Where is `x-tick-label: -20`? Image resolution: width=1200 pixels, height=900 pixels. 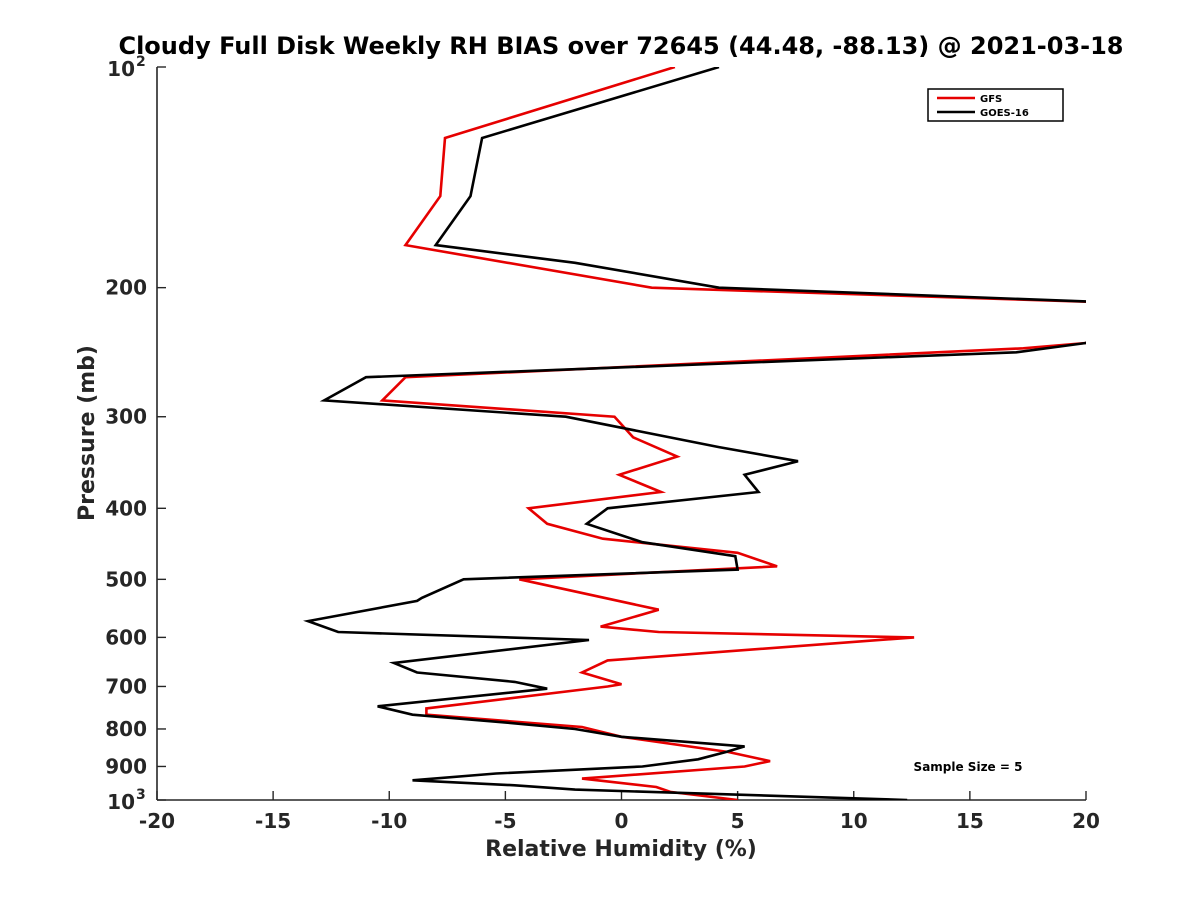
x-tick-label: -20 is located at coordinates (157, 821).